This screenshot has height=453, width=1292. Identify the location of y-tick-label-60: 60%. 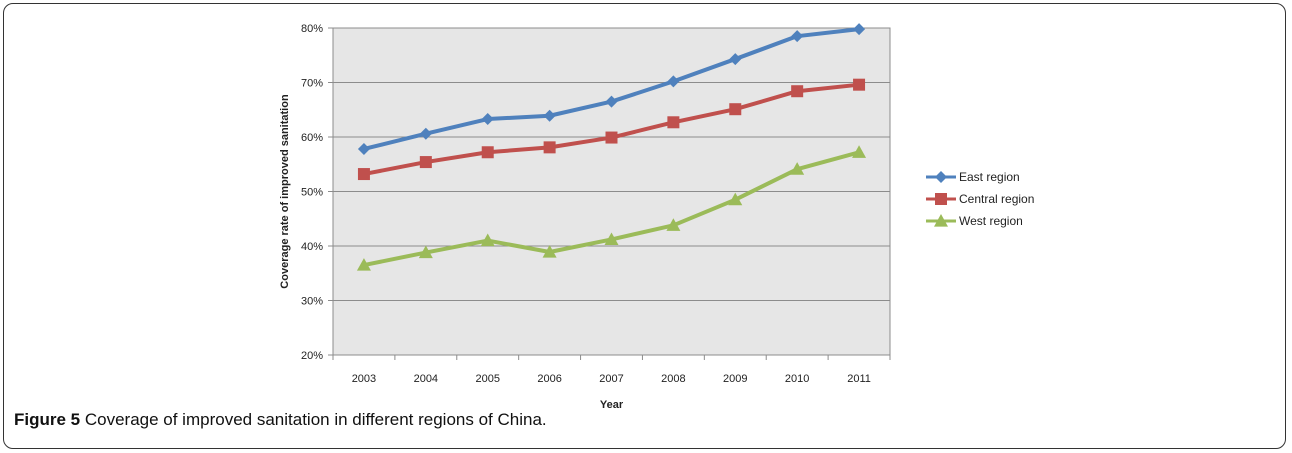
(312, 138).